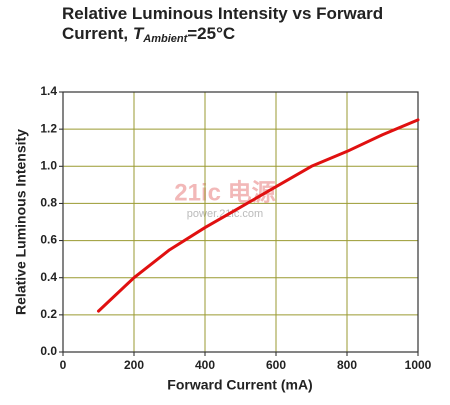  I want to click on y-tick-label: 0.0, so click(48, 351).